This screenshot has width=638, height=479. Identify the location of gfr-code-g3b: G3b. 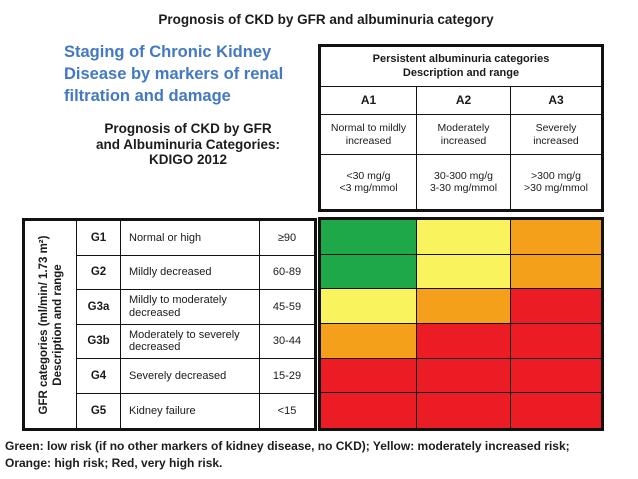
(99, 341).